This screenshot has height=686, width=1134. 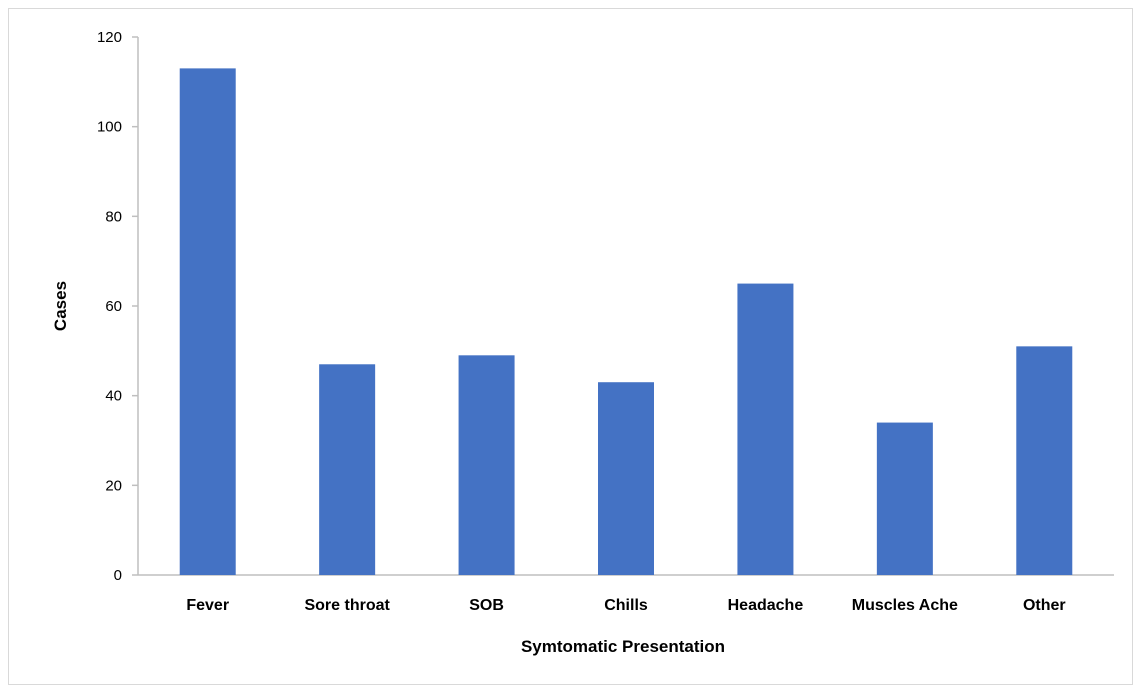 What do you see at coordinates (486, 605) in the screenshot?
I see `x-tick-label: SOB` at bounding box center [486, 605].